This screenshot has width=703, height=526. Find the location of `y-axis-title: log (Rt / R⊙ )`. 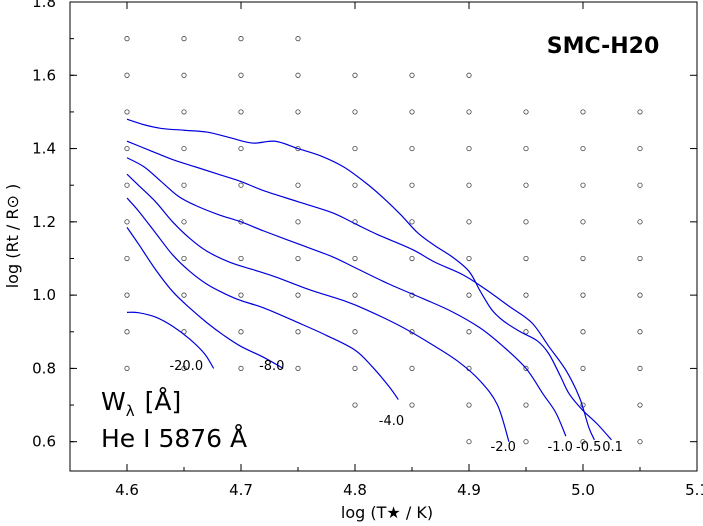

y-axis-title: log (Rt / R⊙ ) is located at coordinates (12, 236).